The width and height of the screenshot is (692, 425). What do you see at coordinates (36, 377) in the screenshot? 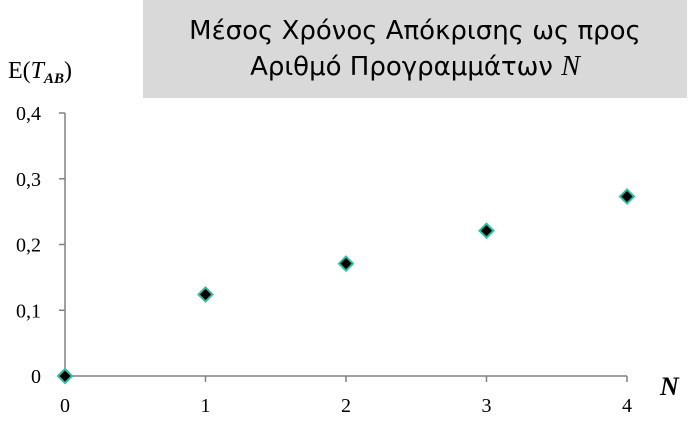
I see `y-tick-label: 0` at bounding box center [36, 377].